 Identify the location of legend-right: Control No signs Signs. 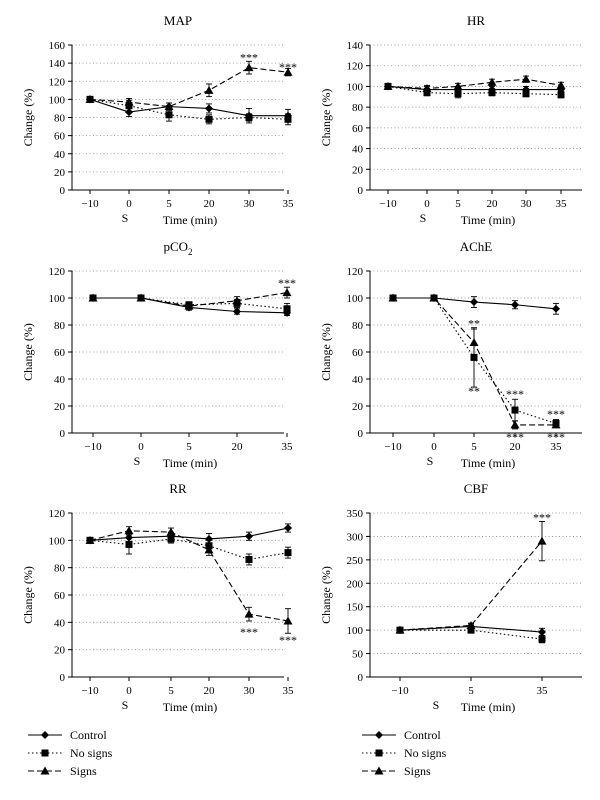
(404, 753).